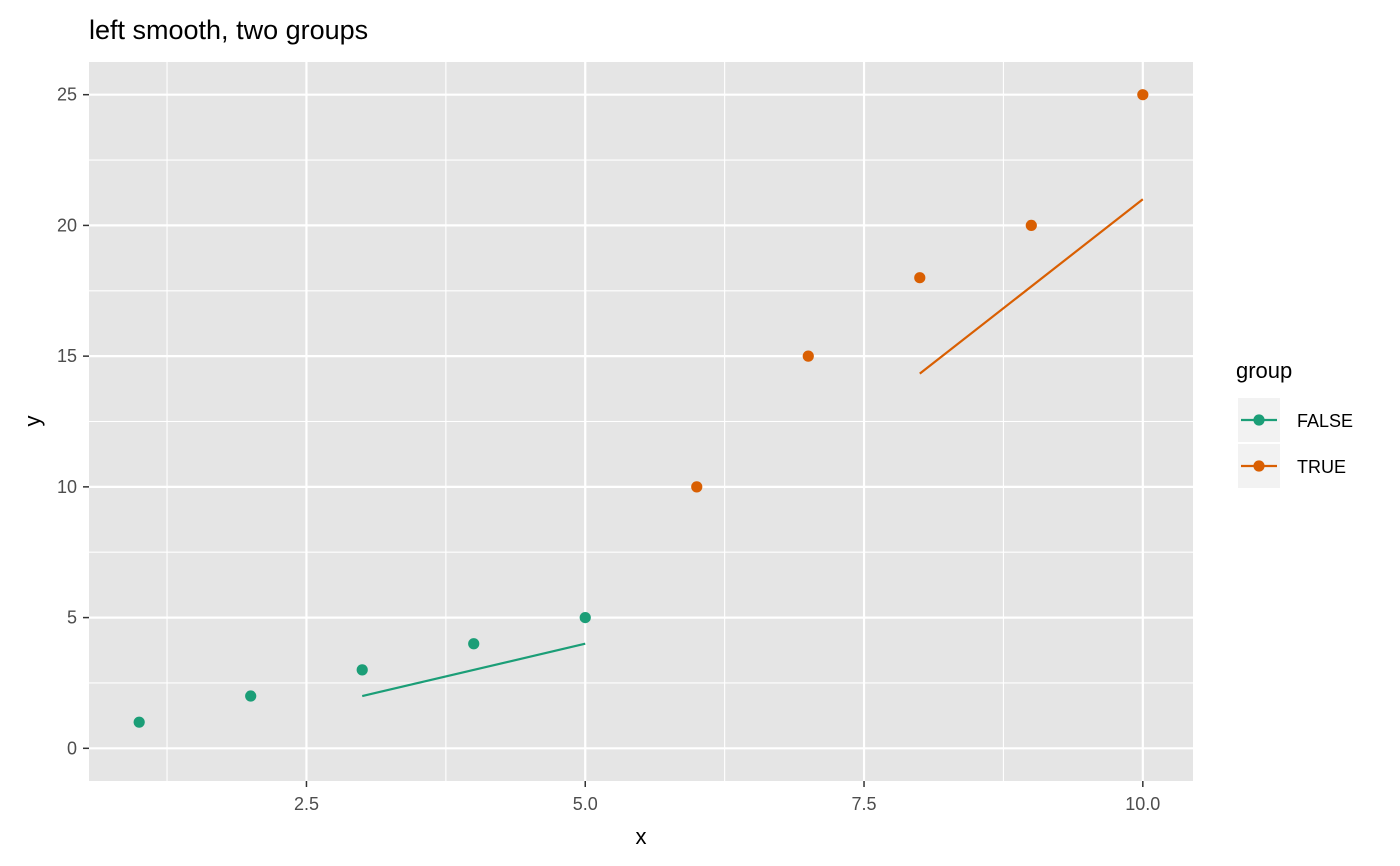  Describe the element at coordinates (641, 836) in the screenshot. I see `x-axis-title: x` at that location.